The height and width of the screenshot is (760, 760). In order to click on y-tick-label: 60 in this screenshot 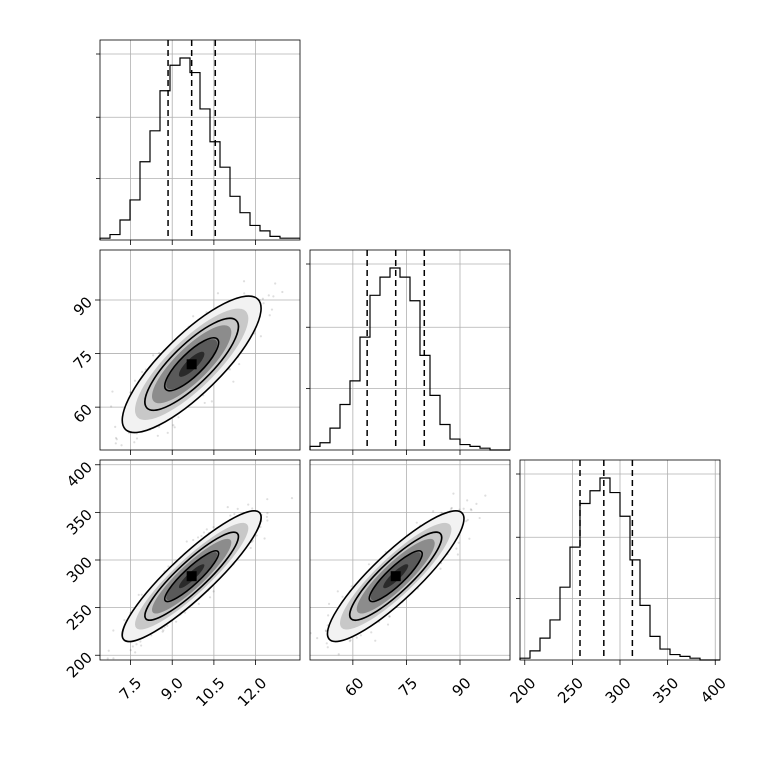, I will do `click(83, 413)`.